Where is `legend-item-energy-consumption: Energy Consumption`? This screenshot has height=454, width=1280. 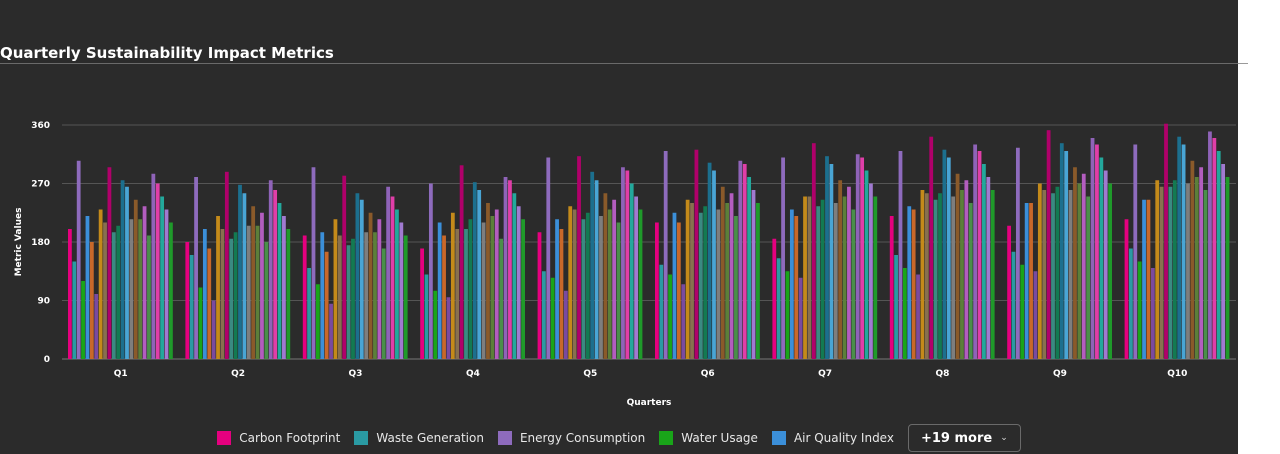
legend-item-energy-consumption: Energy Consumption is located at coordinates (571, 438).